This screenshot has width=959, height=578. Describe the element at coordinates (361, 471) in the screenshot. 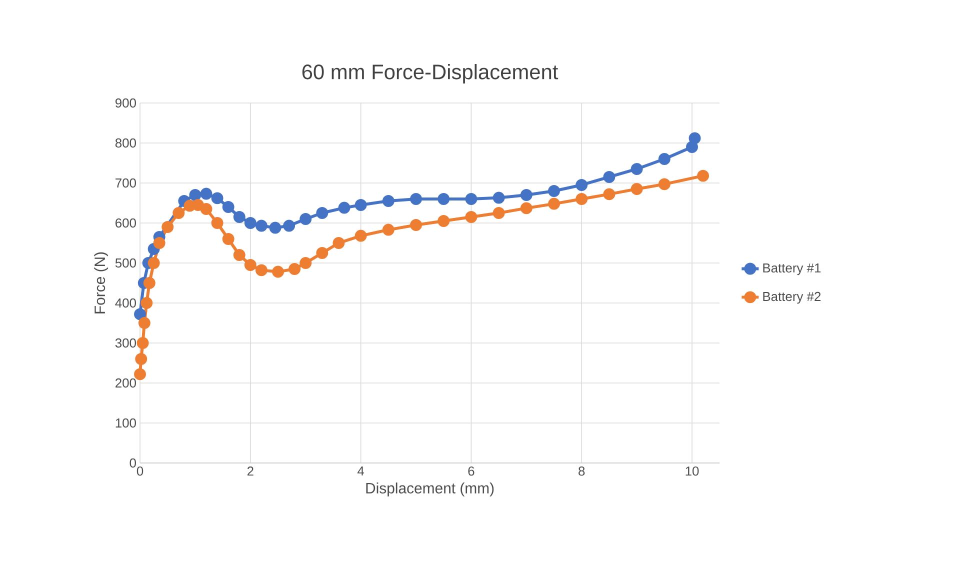

I see `x-tick-label: 4` at that location.